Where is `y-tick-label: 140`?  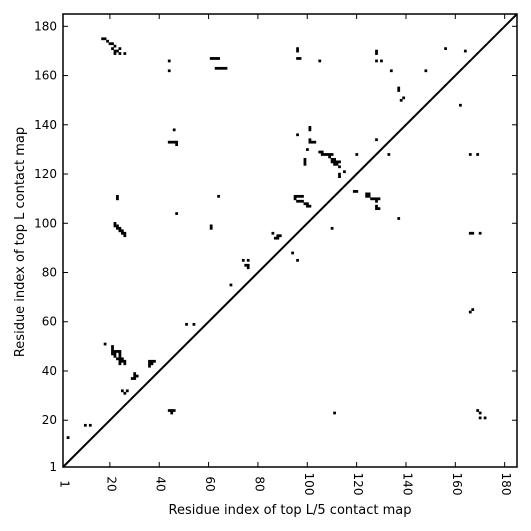 y-tick-label: 140 is located at coordinates (45, 125).